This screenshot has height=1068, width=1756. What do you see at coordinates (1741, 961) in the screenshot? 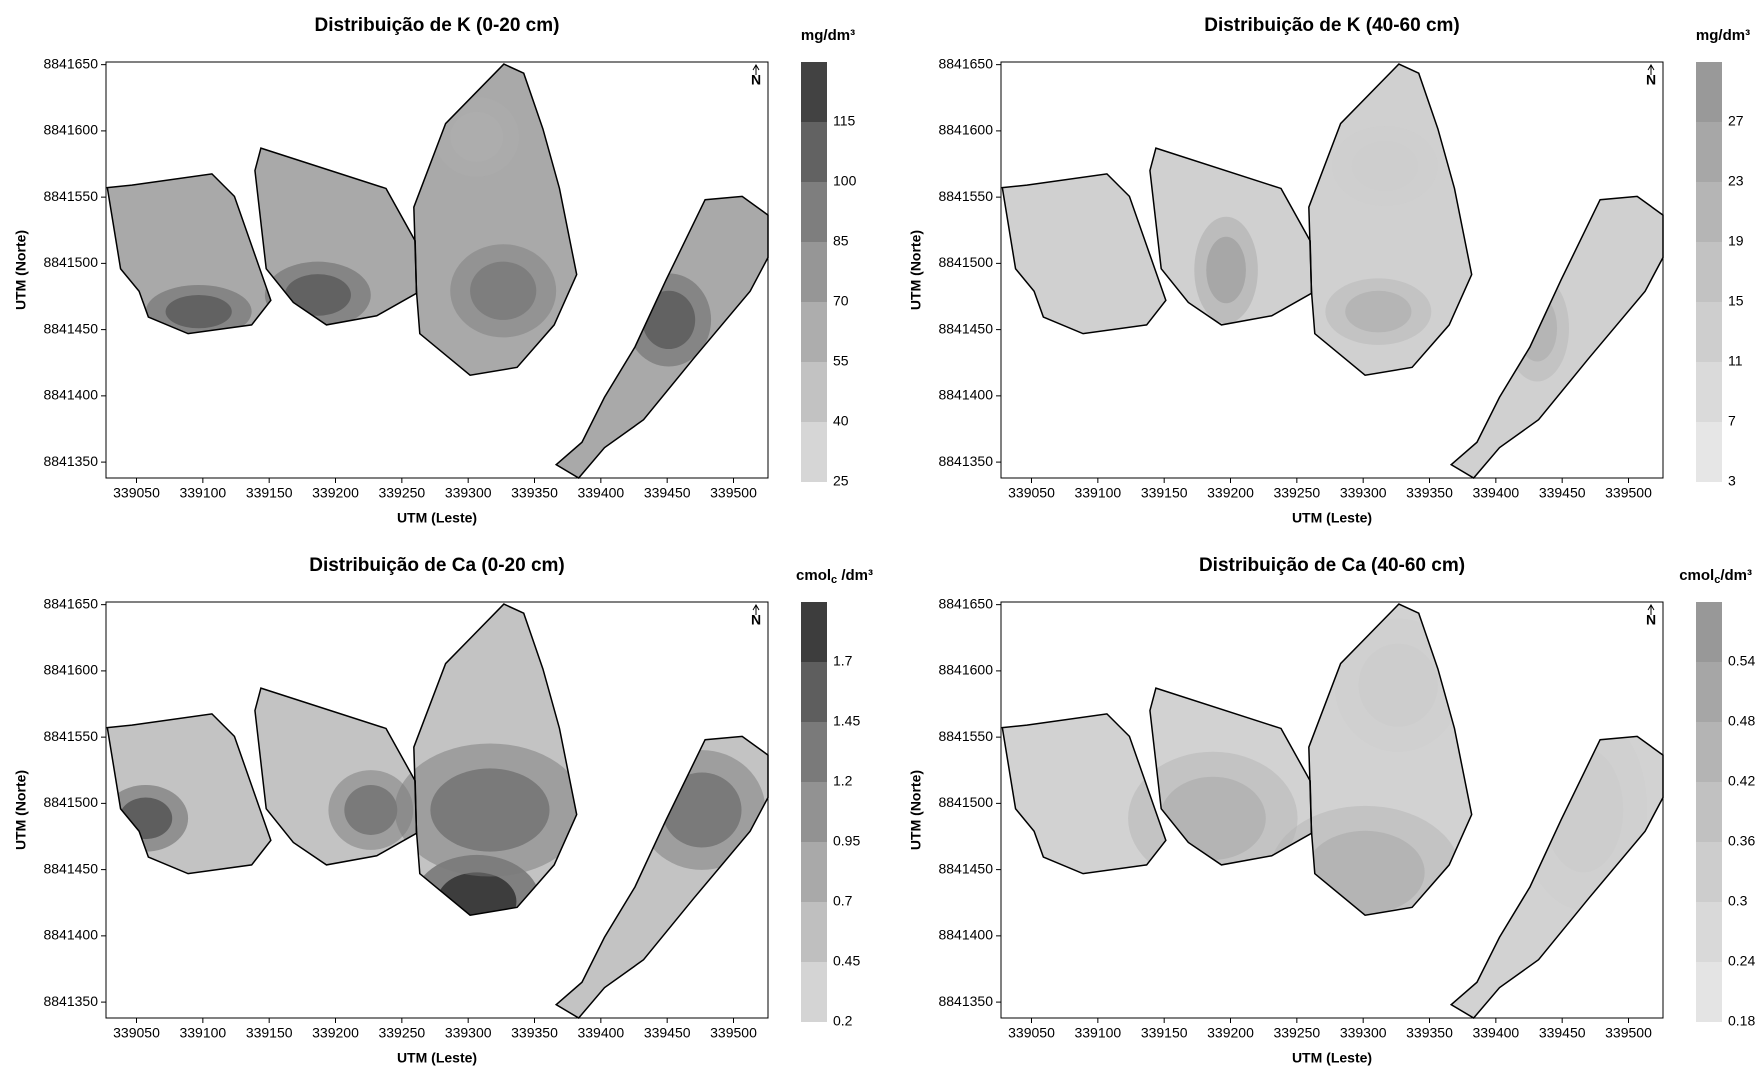
I see `colorbar-tick-label: 0.24` at bounding box center [1741, 961].